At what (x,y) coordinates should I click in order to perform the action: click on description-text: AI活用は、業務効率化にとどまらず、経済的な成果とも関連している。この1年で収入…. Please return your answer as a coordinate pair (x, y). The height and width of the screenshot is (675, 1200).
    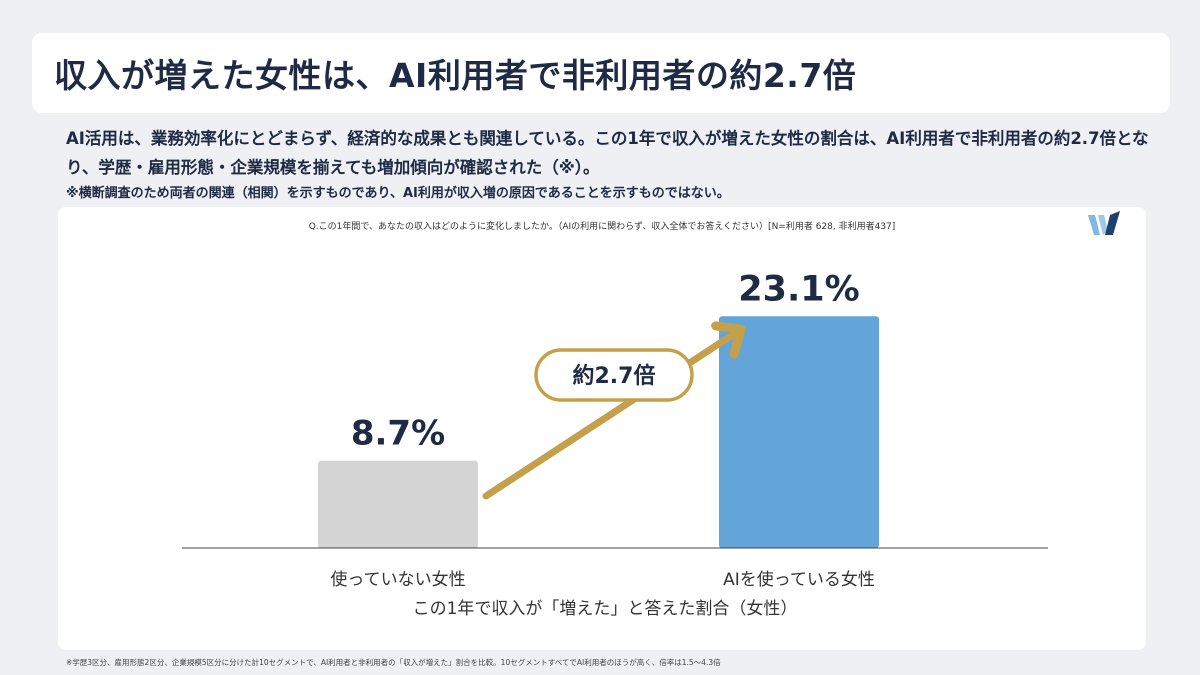
    Looking at the image, I should click on (607, 153).